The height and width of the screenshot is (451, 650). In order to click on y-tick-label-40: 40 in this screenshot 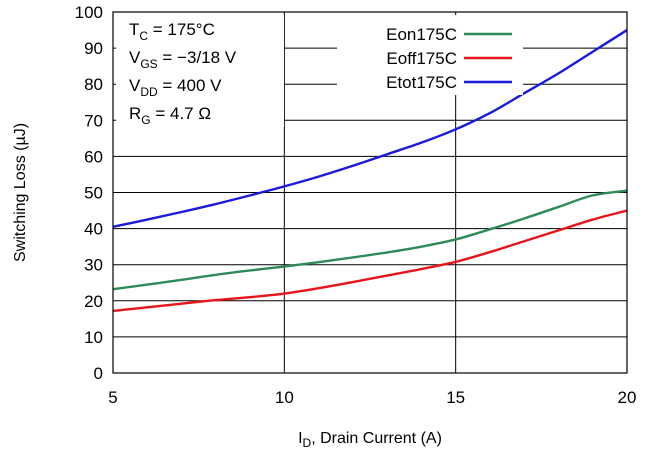, I will do `click(93, 229)`.